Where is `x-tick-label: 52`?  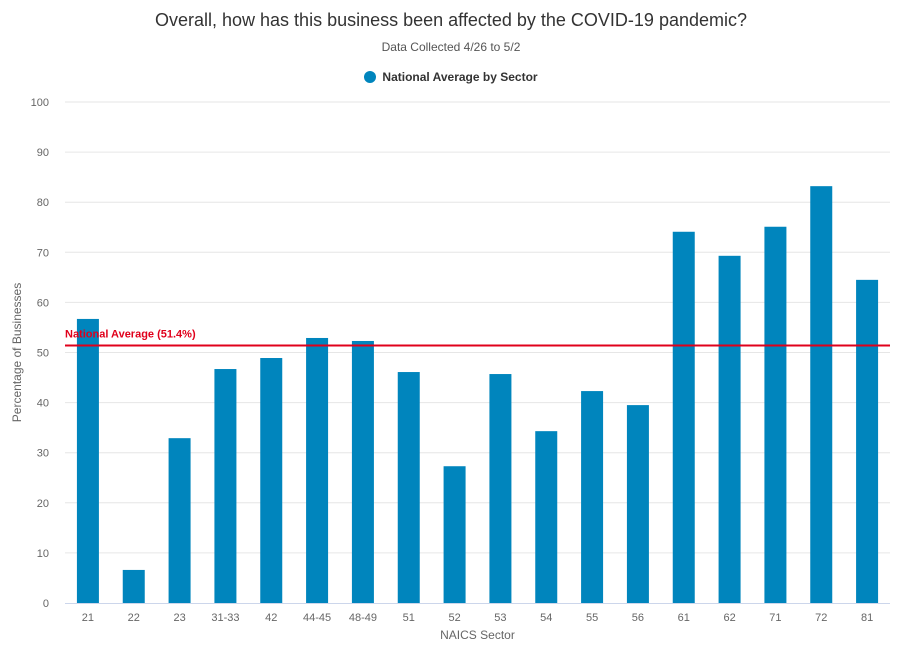
x-tick-label: 52 is located at coordinates (454, 618).